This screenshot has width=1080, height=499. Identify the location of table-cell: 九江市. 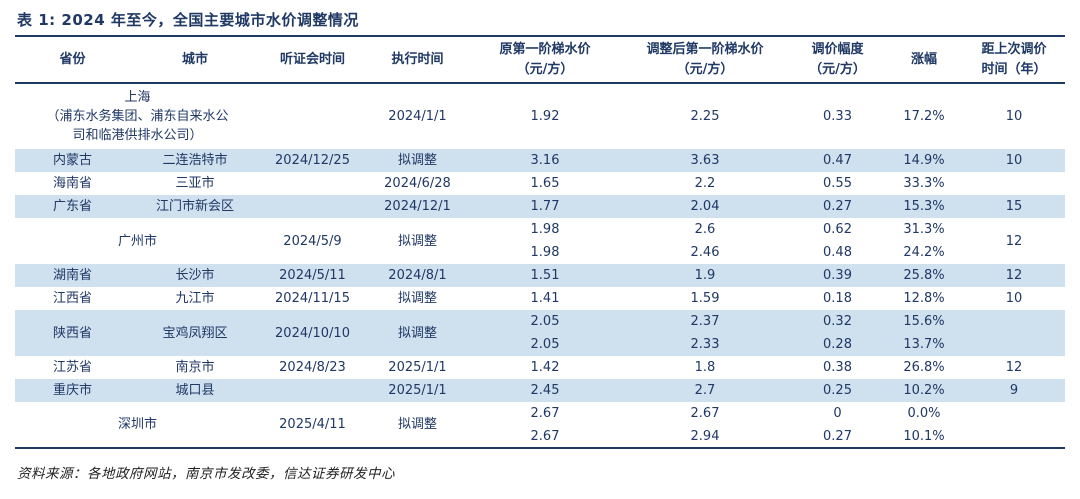
(195, 298).